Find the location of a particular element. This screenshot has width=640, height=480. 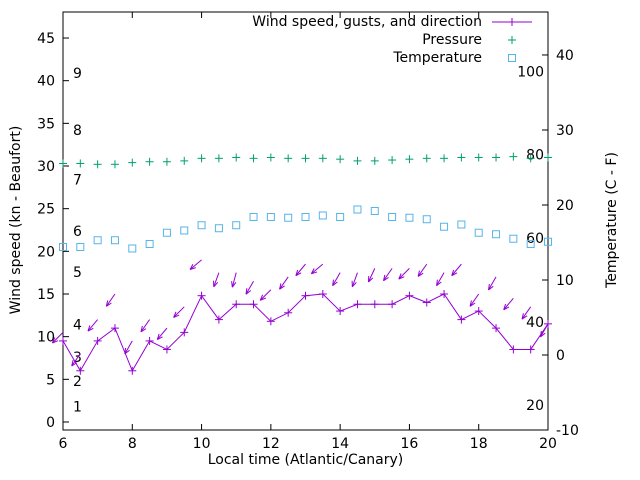

svg-text: 2 is located at coordinates (77, 382).